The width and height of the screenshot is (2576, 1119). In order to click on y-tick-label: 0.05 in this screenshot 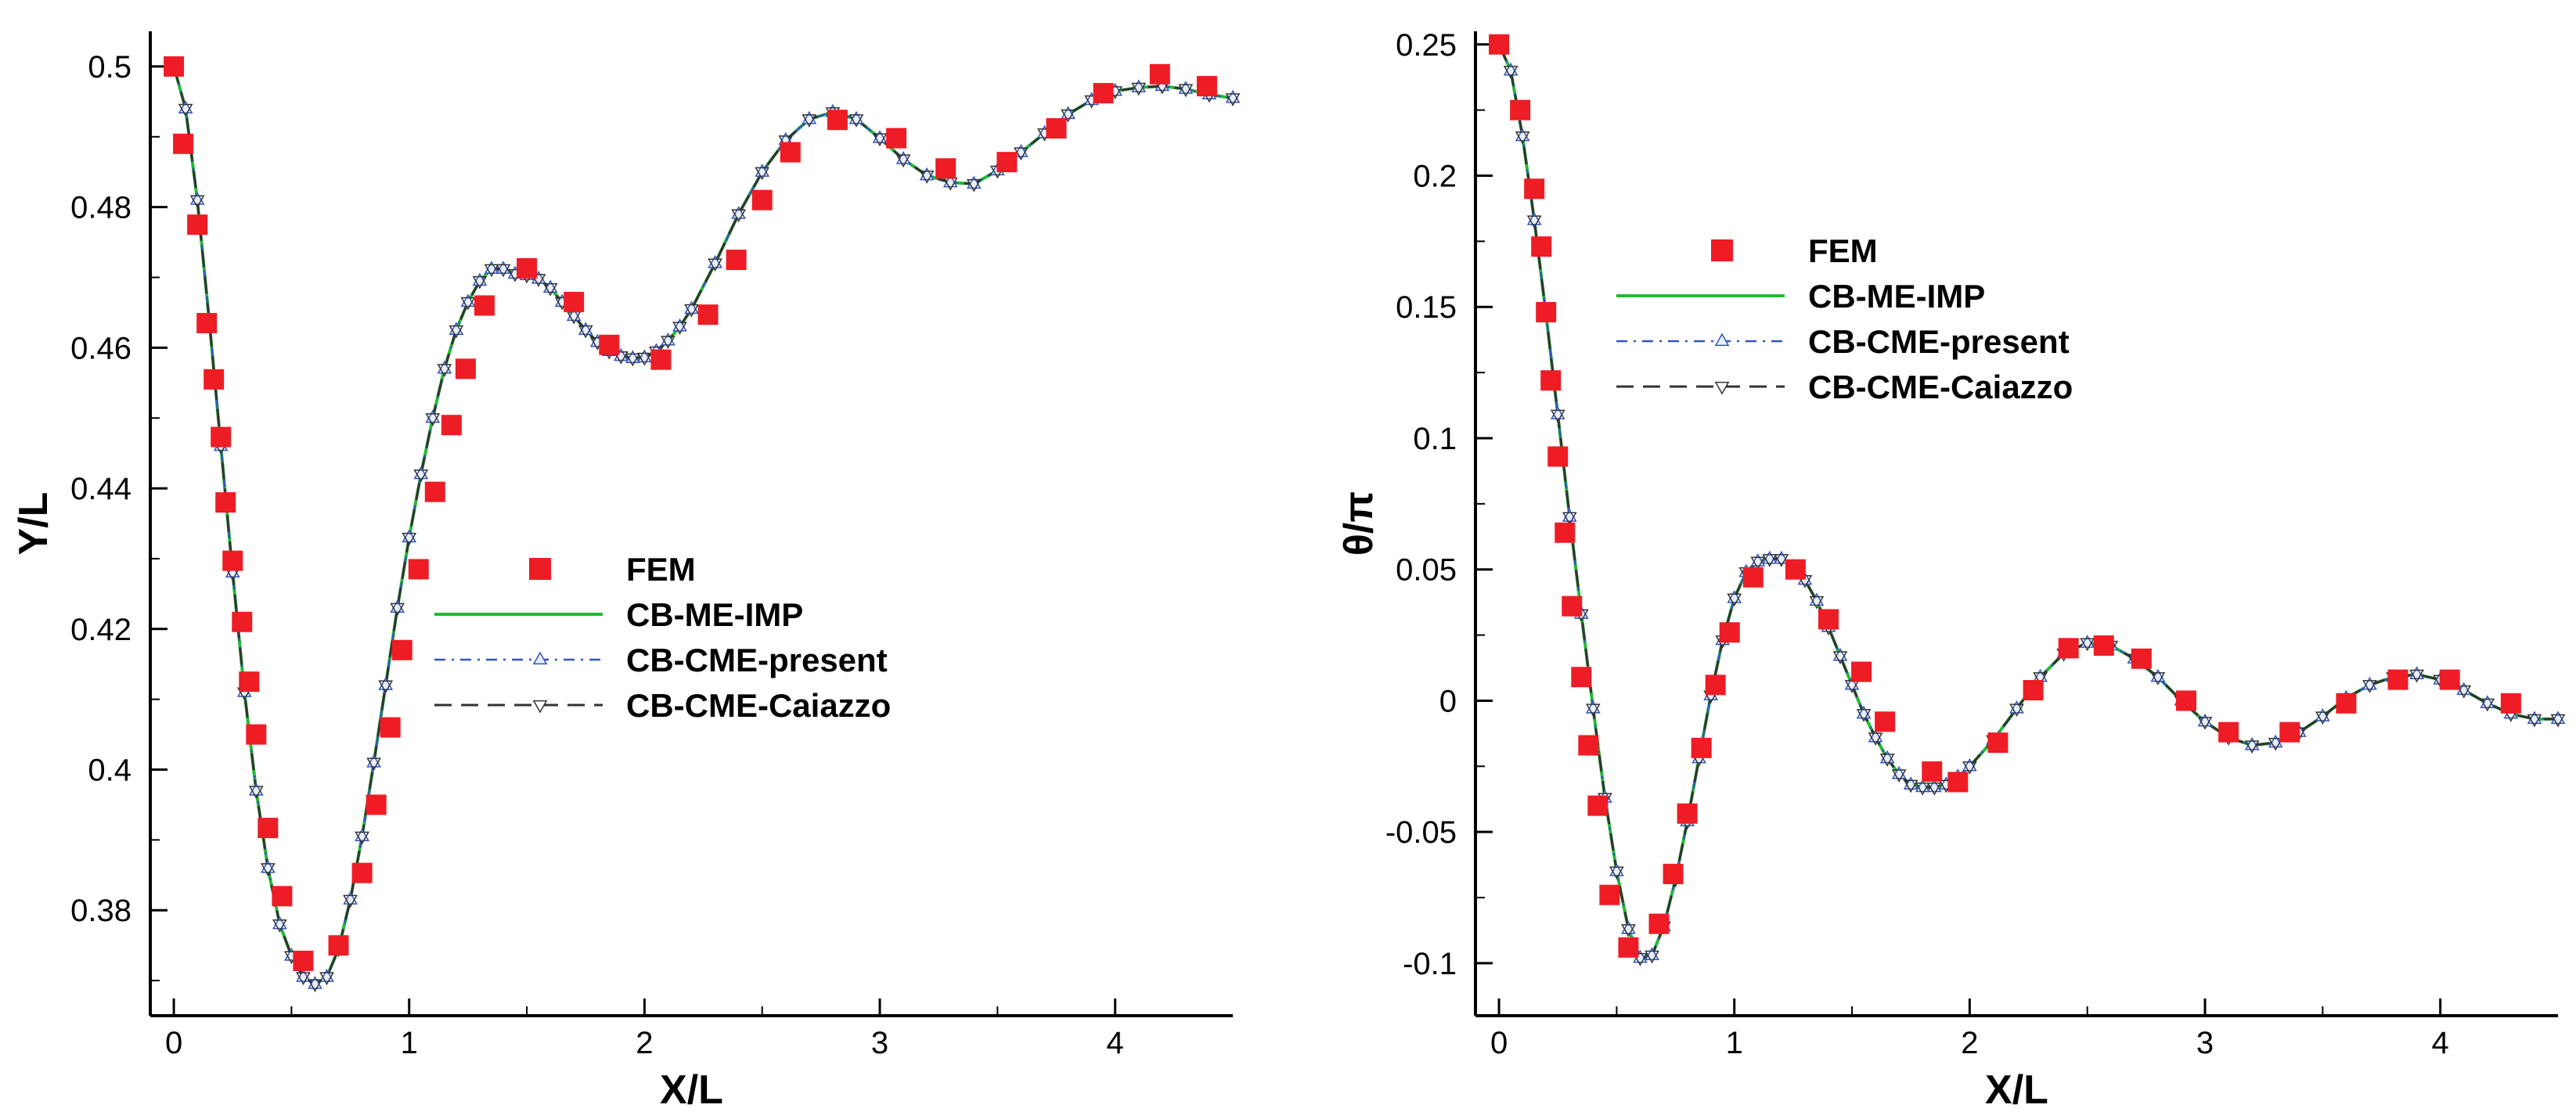, I will do `click(1426, 570)`.